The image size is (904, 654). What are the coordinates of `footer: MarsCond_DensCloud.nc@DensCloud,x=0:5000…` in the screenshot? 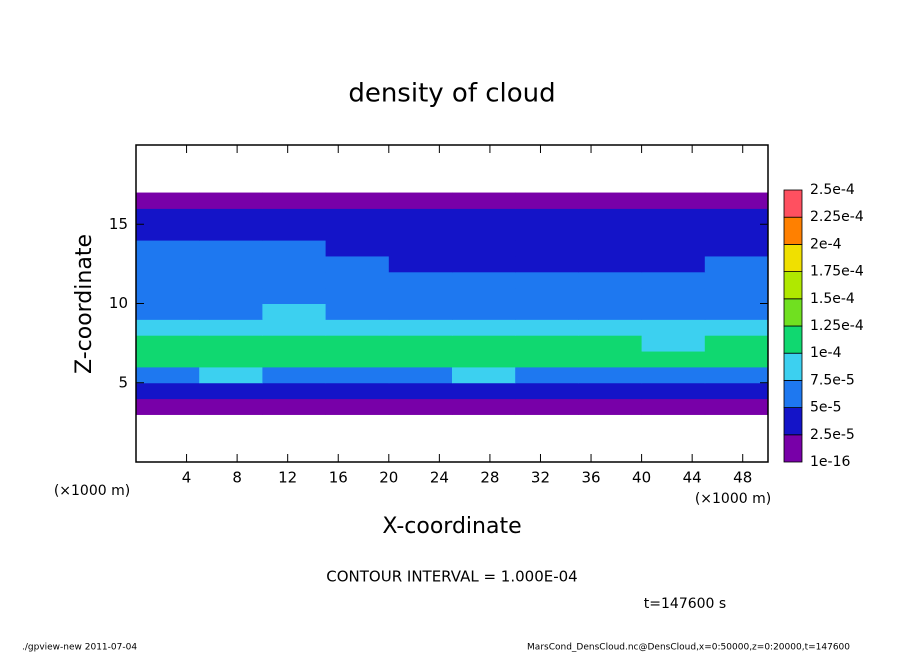 It's located at (688, 648).